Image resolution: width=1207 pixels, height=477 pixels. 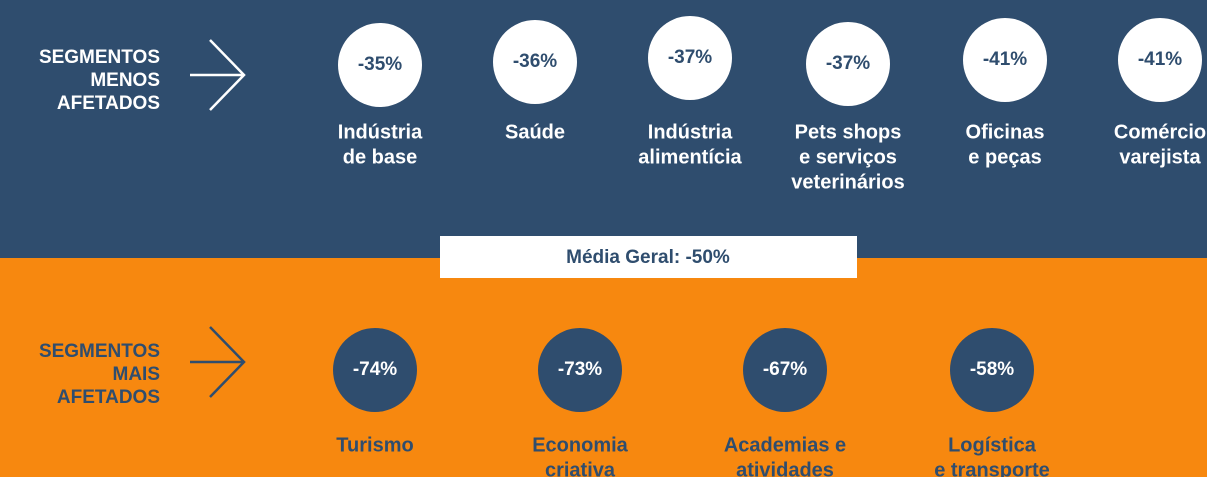 I want to click on segment-label: e peças, so click(x=1004, y=157).